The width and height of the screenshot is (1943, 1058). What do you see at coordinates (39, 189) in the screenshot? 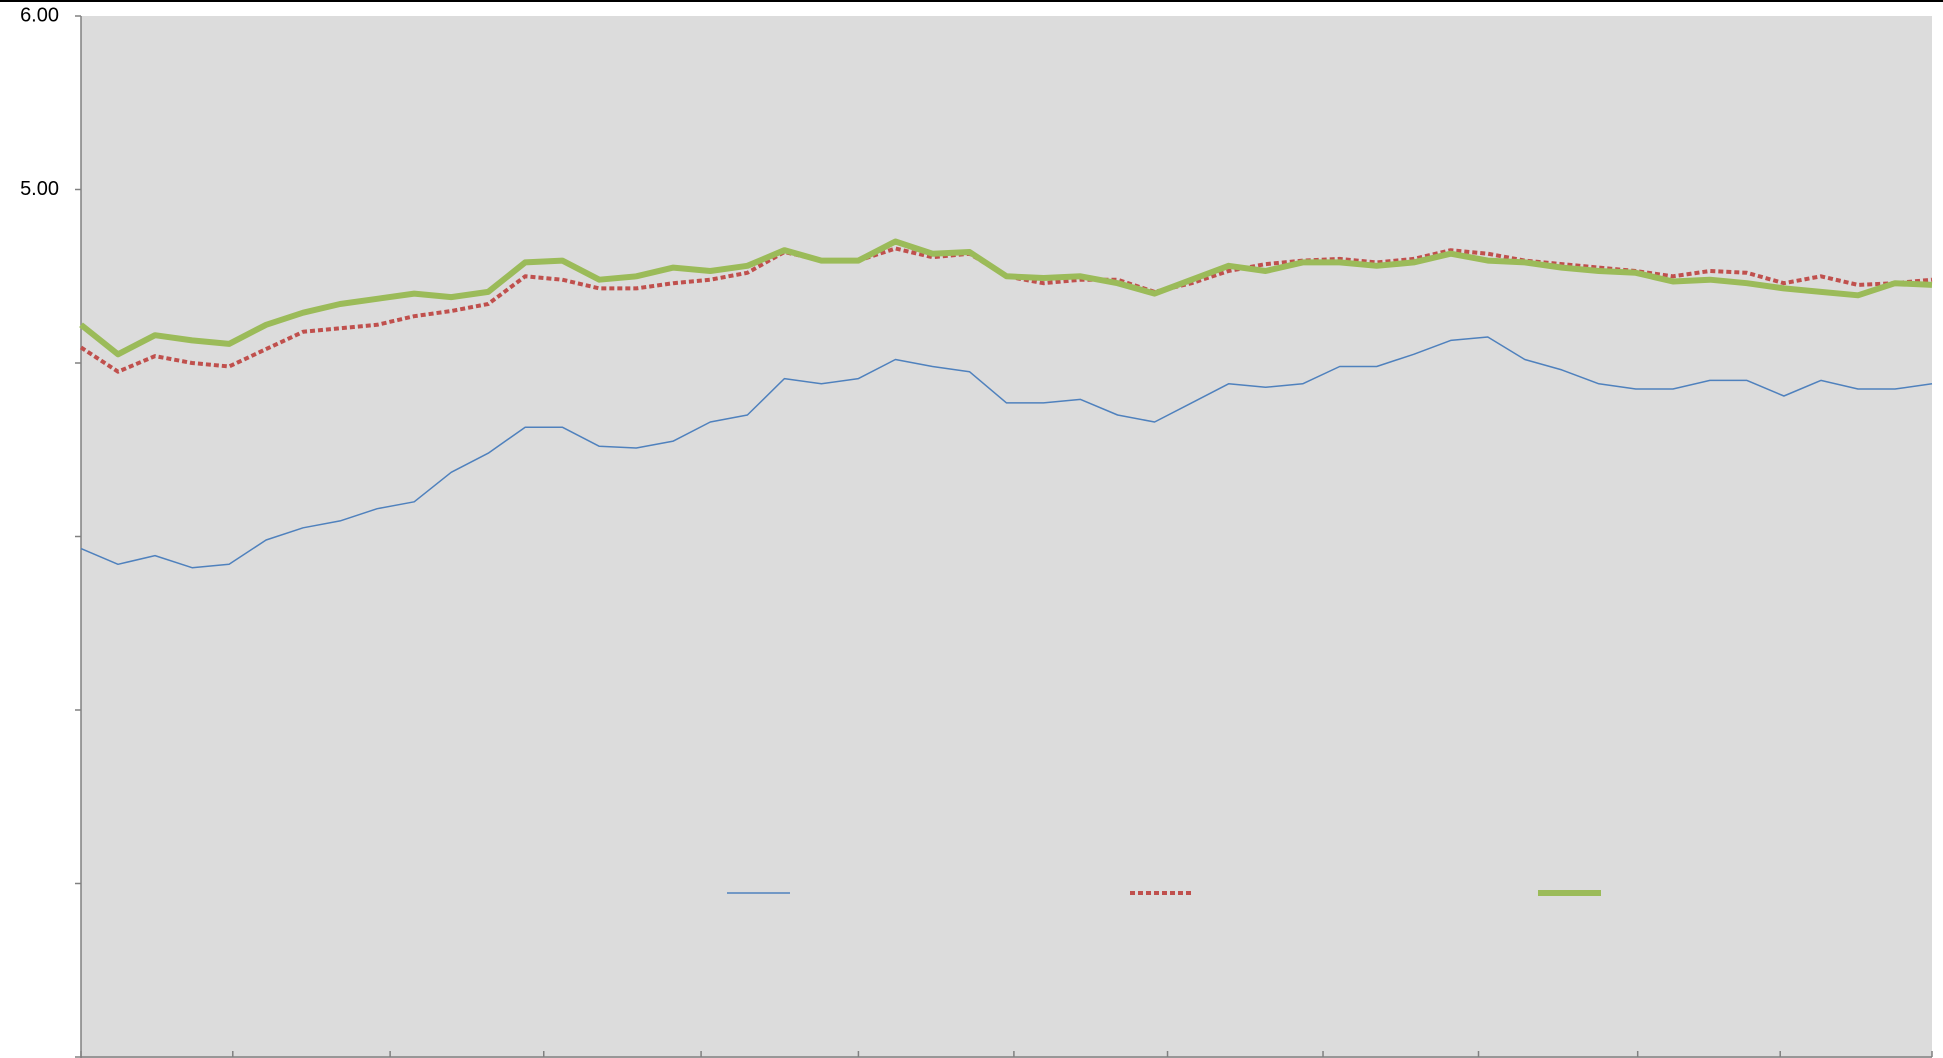
I see `y-tick-label: 5.00` at bounding box center [39, 189].